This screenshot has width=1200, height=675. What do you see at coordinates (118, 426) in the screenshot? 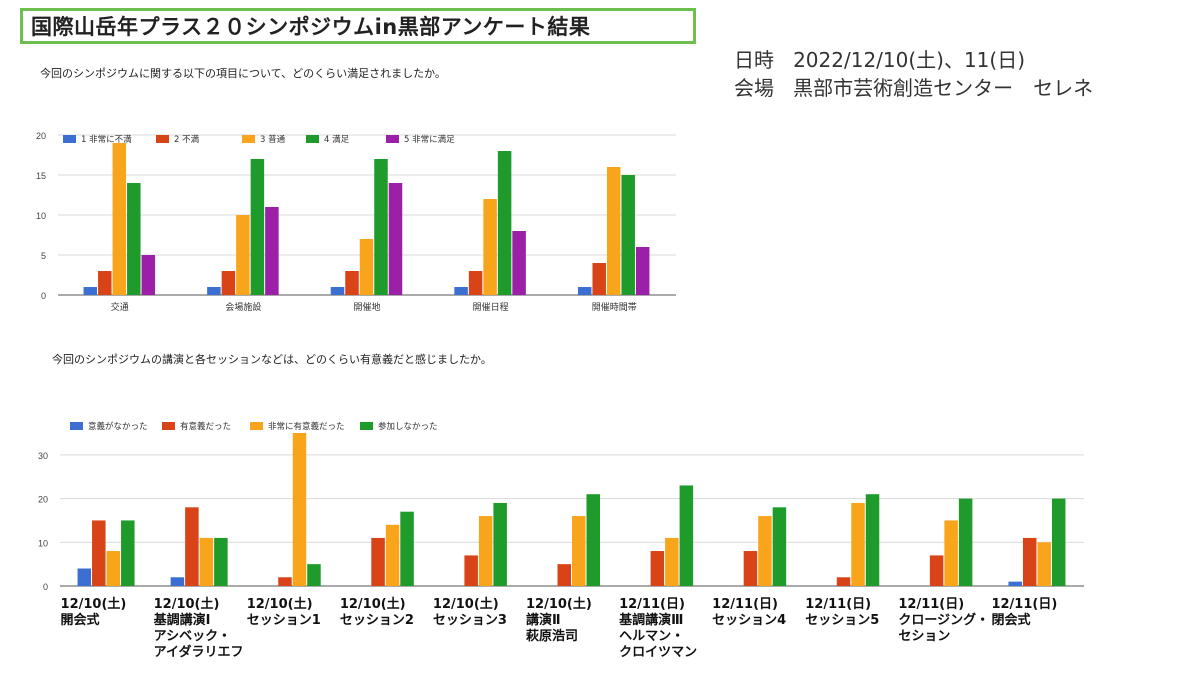
I see `legend-label: 意義がなかった` at bounding box center [118, 426].